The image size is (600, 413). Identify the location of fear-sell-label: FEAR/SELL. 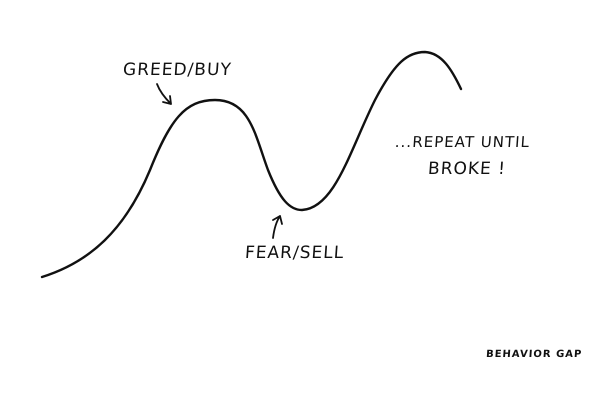
(294, 253).